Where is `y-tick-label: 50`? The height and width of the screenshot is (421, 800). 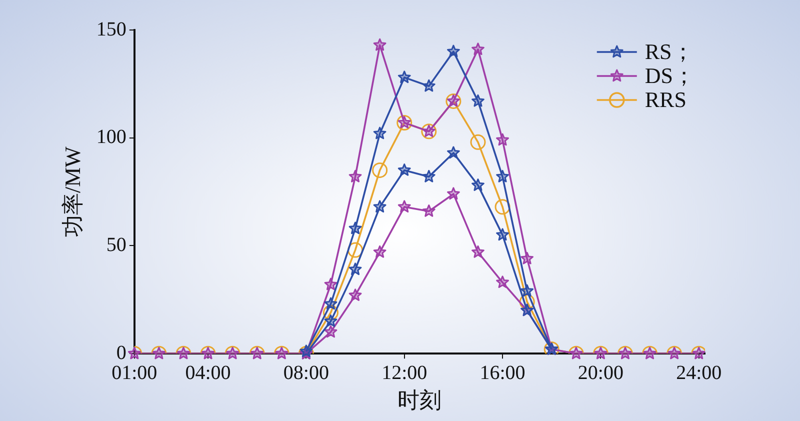 y-tick-label: 50 is located at coordinates (116, 245).